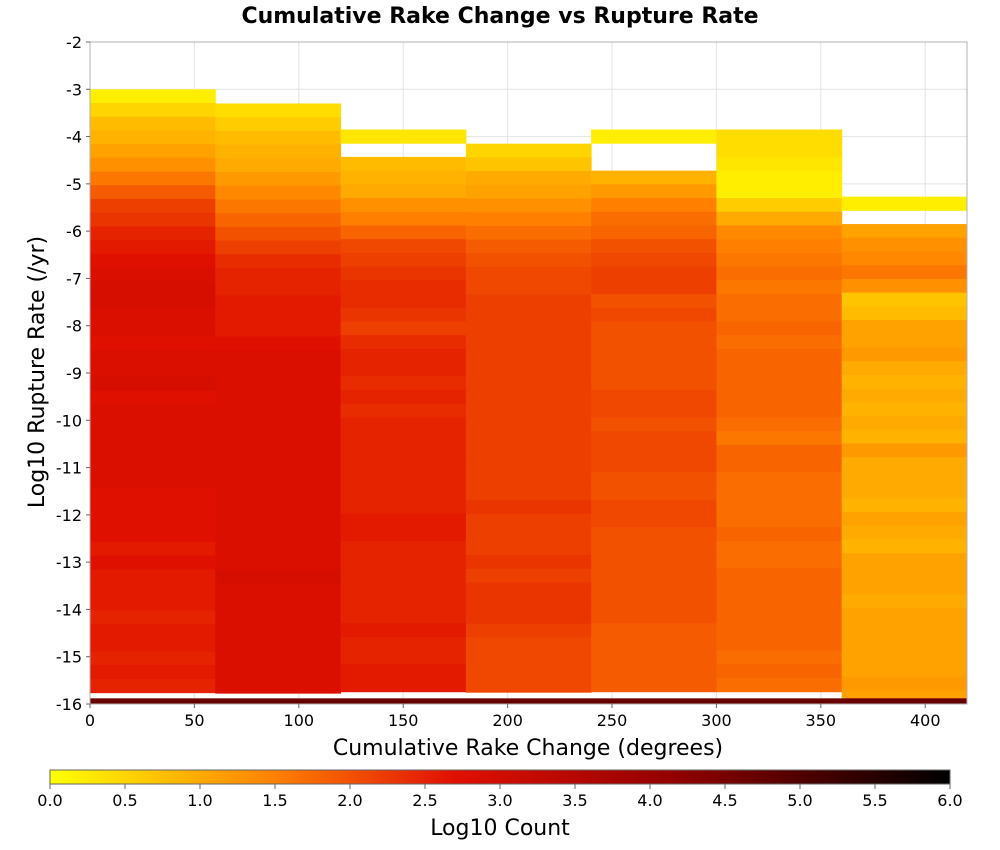 The image size is (1000, 850). I want to click on colorbar-tick-label: 4.0, so click(649, 800).